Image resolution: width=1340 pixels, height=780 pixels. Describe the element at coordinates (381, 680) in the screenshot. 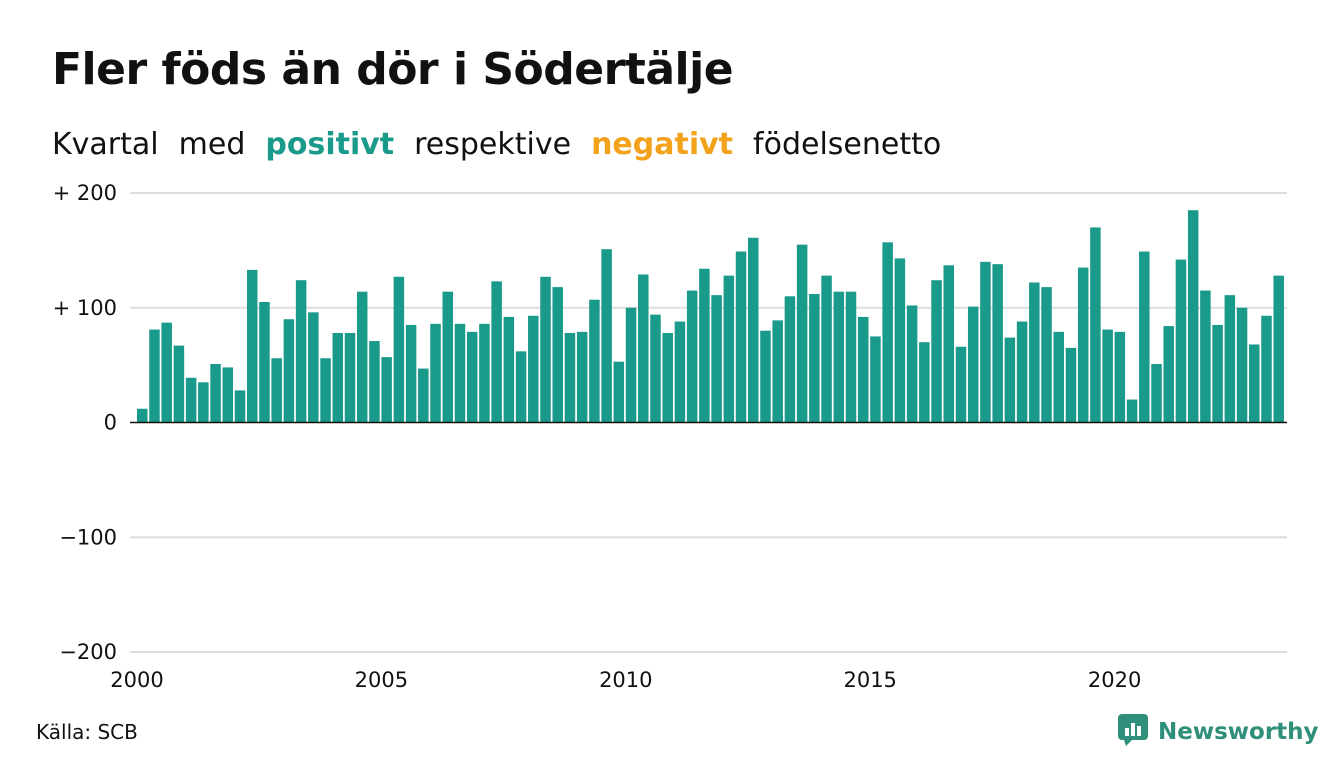

I see `x-tick-label: 2005` at that location.